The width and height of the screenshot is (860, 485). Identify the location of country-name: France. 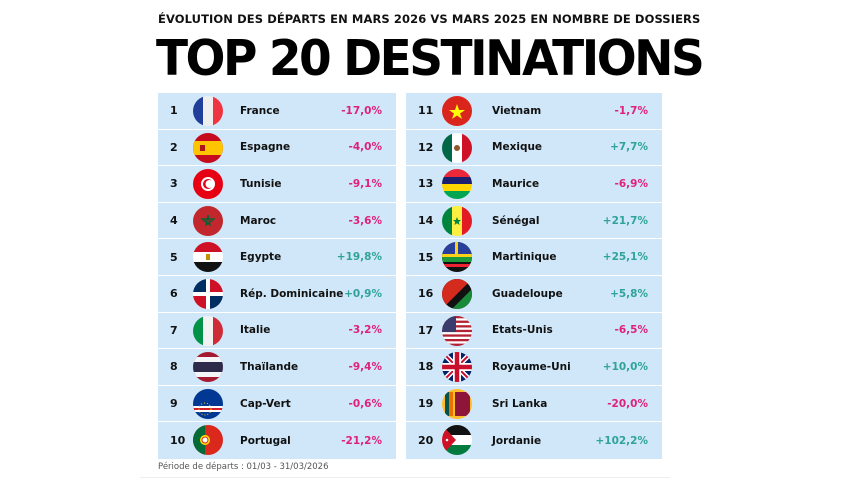
(260, 110).